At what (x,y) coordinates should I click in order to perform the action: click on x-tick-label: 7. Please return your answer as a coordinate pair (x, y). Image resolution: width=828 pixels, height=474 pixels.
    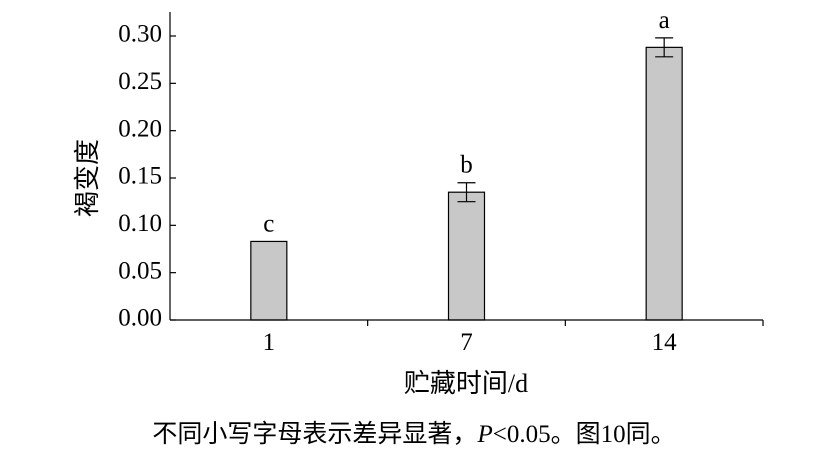
    Looking at the image, I should click on (466, 342).